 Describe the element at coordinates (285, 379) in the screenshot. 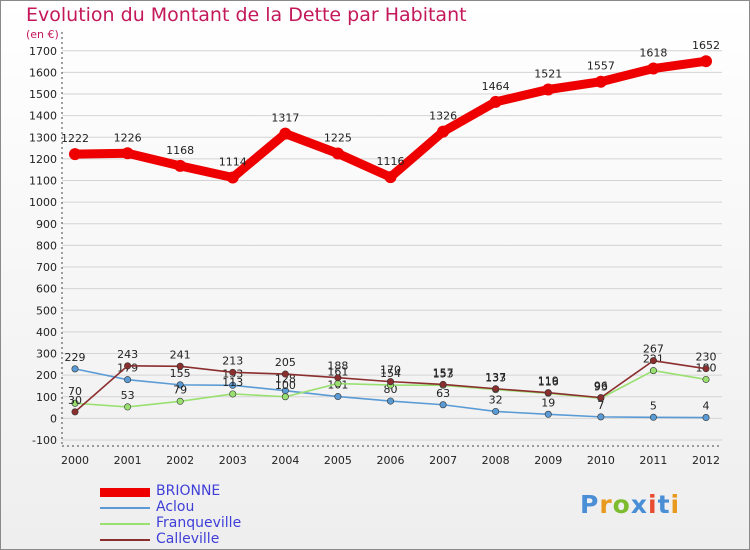

I see `data-label: 128` at that location.